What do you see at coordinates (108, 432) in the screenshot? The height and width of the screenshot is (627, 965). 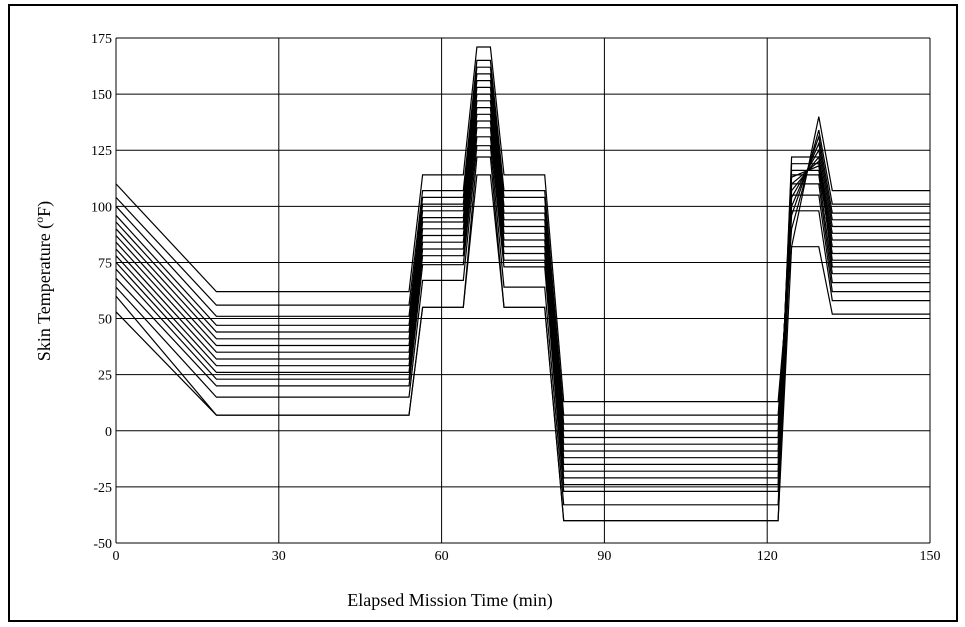 I see `y-tick-label: 0` at bounding box center [108, 432].